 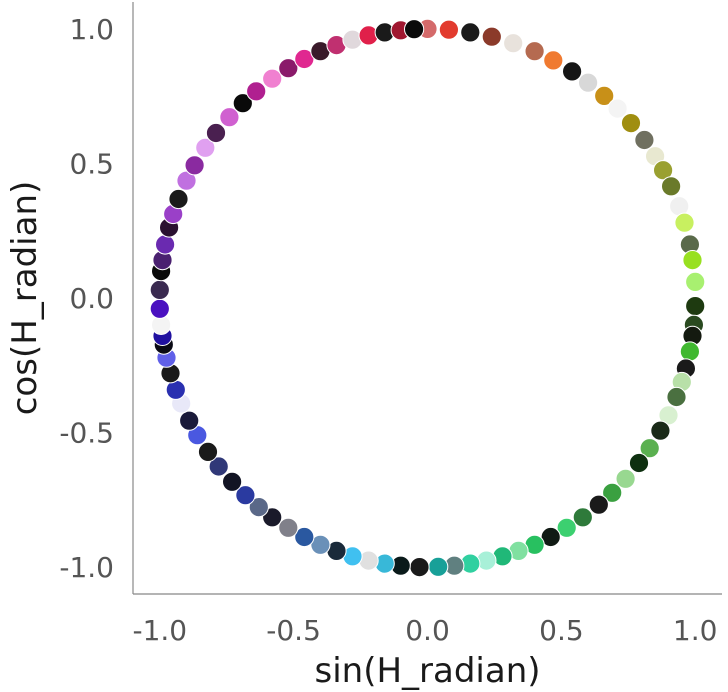 I want to click on y-axis-label: cos(H_radian), so click(x=25, y=298).